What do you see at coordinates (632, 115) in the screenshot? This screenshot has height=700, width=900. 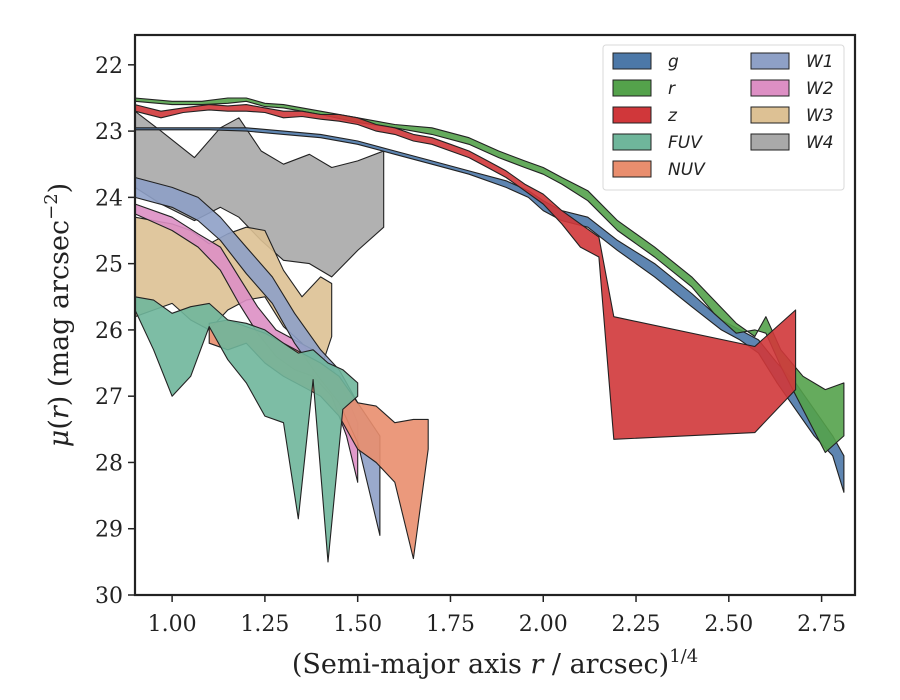 I see `legend-swatch-z` at bounding box center [632, 115].